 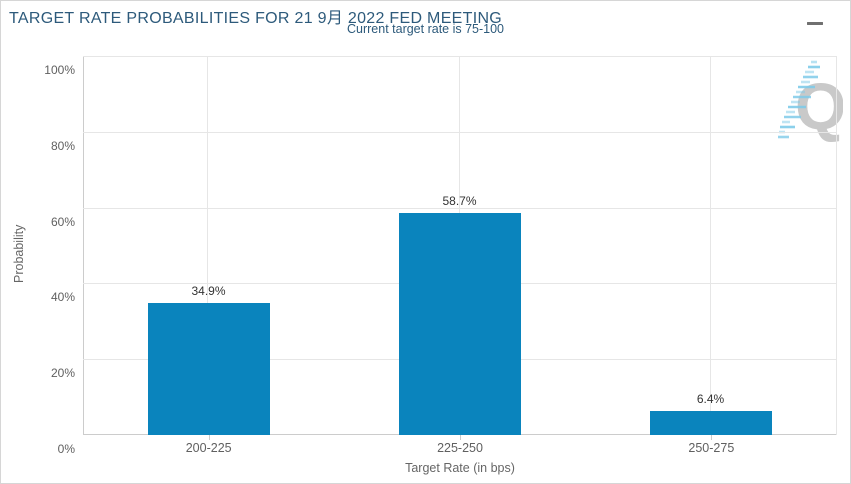 I want to click on y-tick-label: 80%, so click(x=62, y=145).